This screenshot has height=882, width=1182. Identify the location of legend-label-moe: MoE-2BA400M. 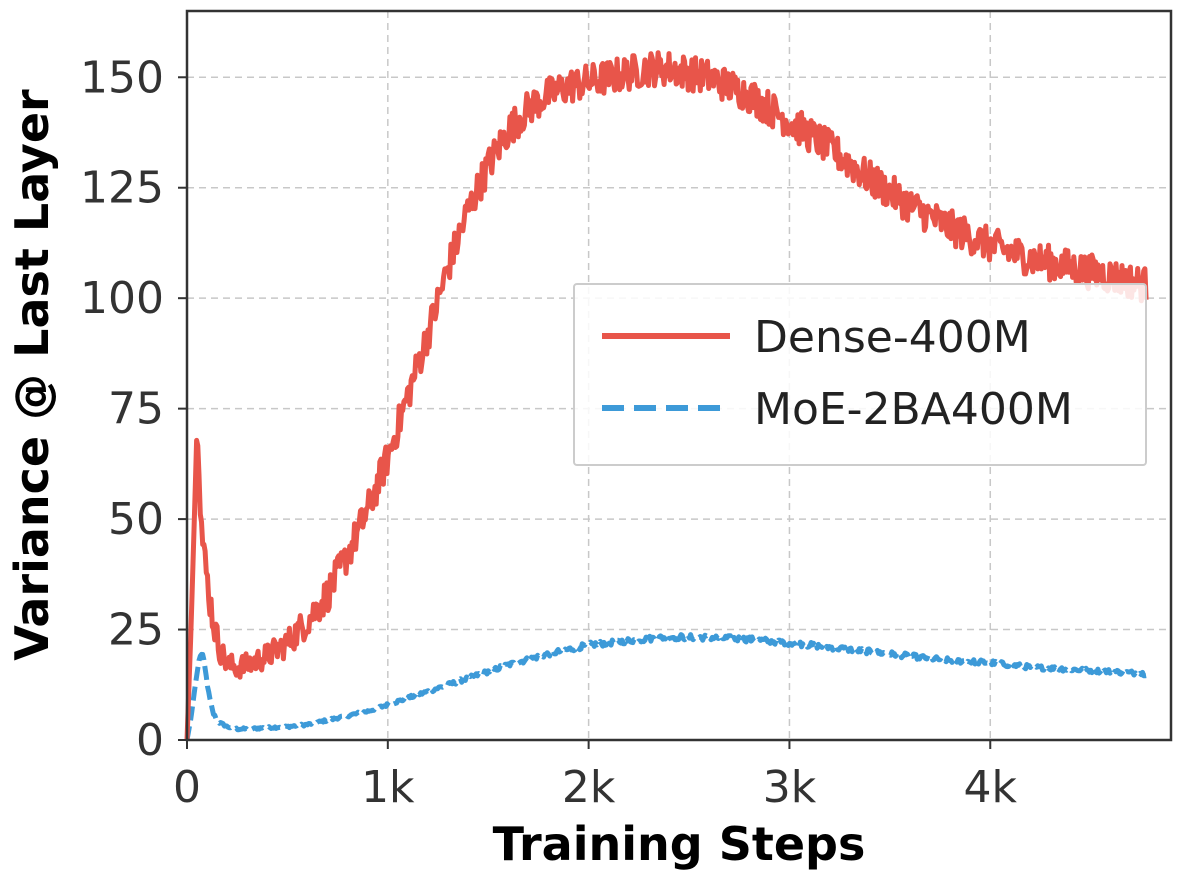
(913, 409).